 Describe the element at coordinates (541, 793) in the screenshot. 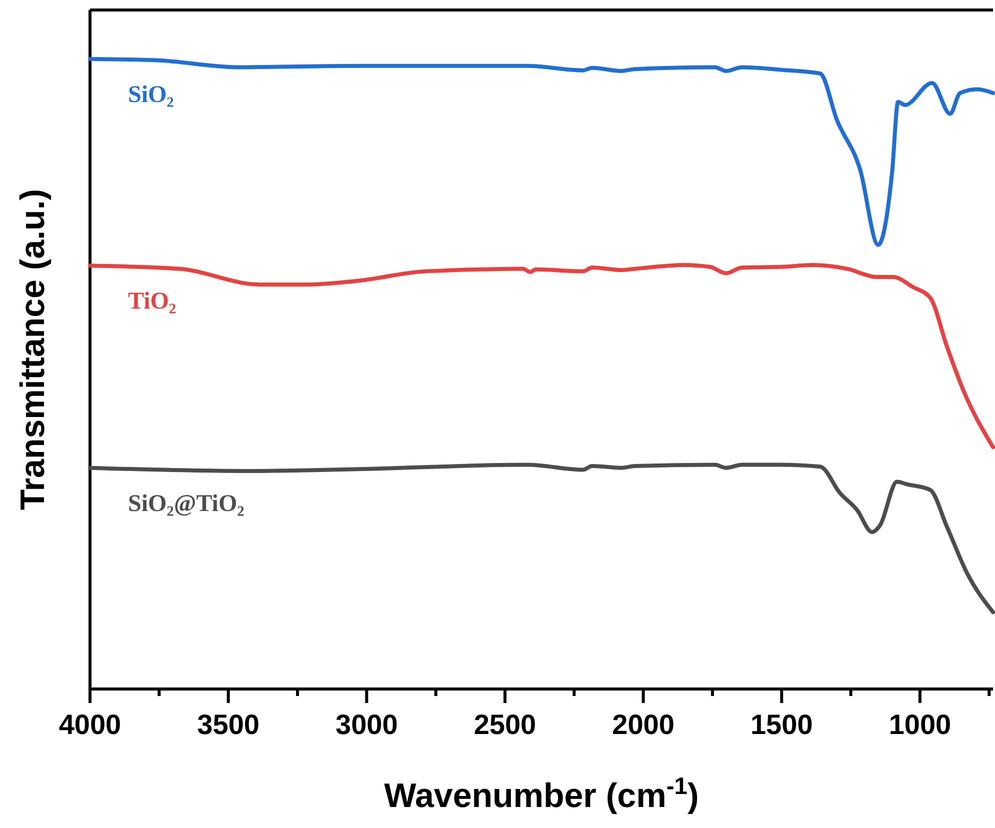

I see `x-axis-title: Wavenumber (cm$^{-1}$)` at that location.